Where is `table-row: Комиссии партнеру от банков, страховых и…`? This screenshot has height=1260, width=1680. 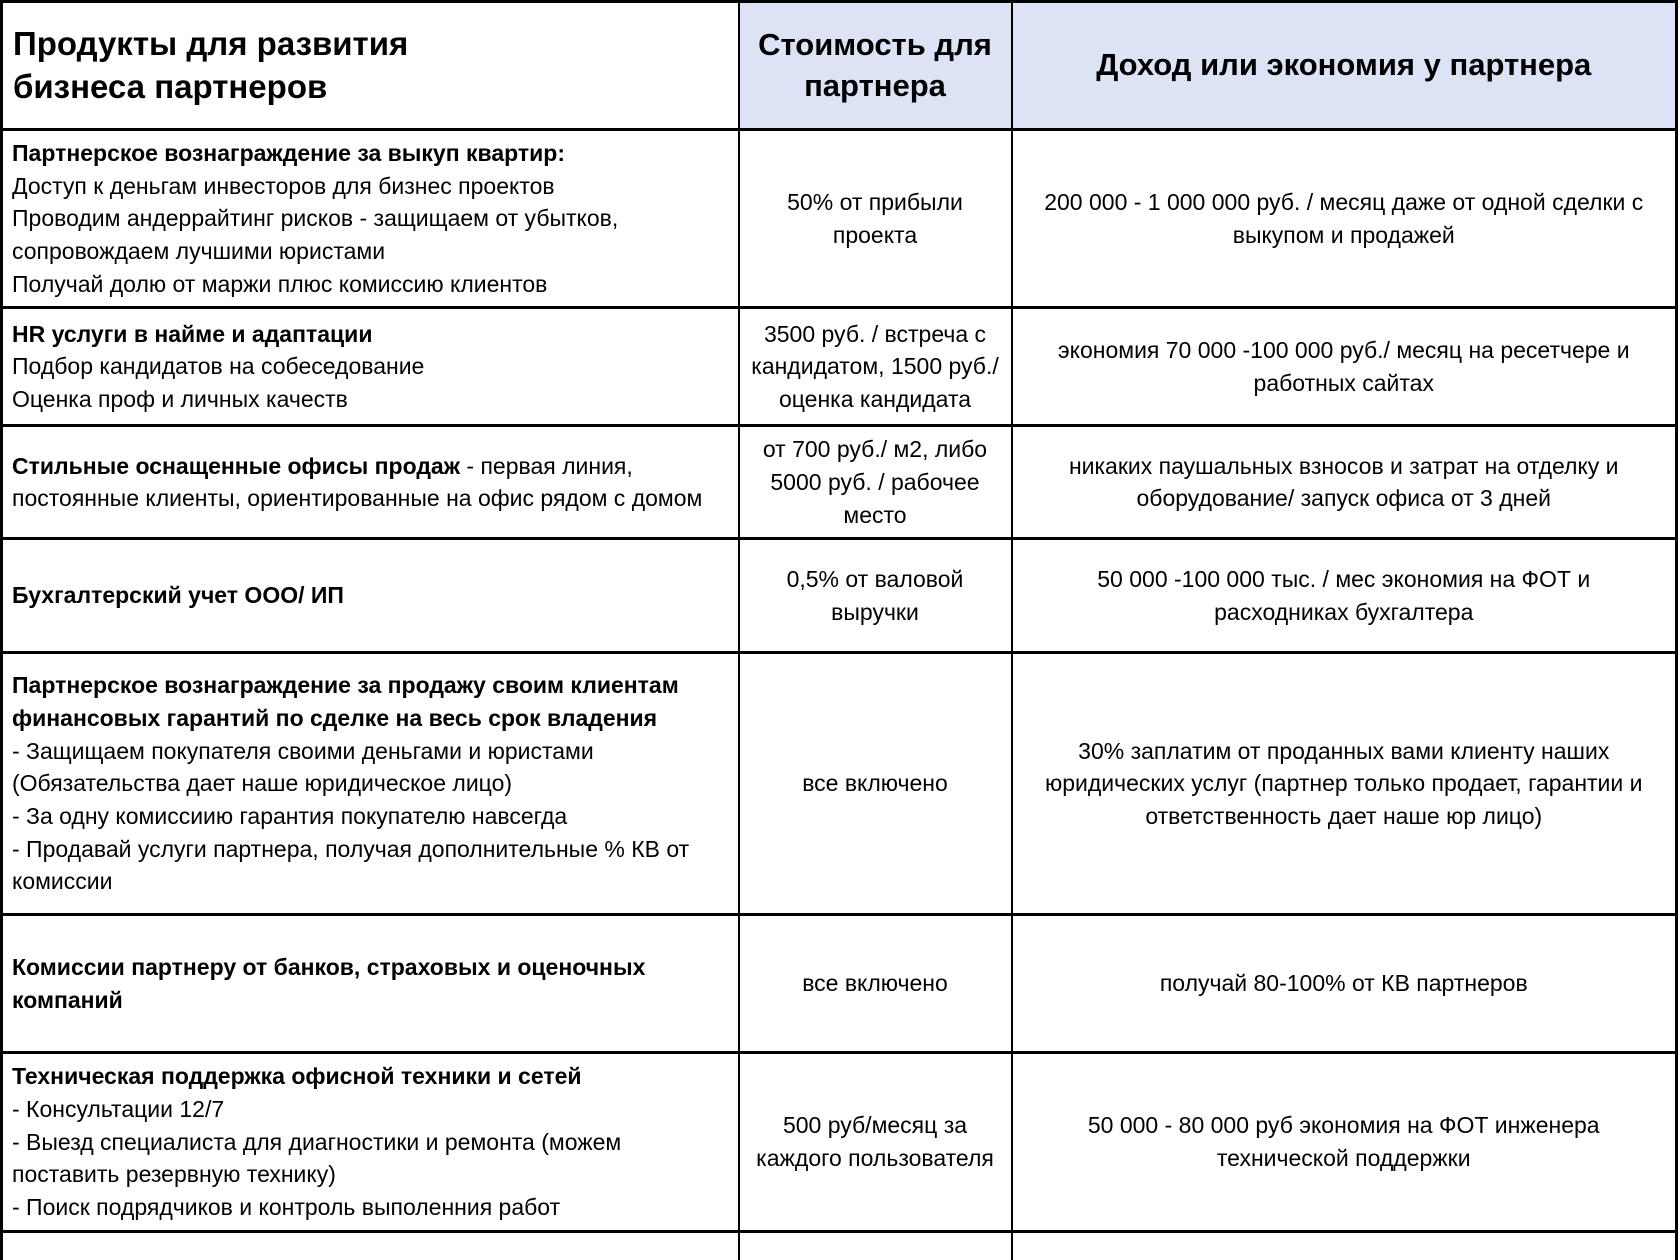 table-row: Комиссии партнеру от банков, страховых и… is located at coordinates (839, 984).